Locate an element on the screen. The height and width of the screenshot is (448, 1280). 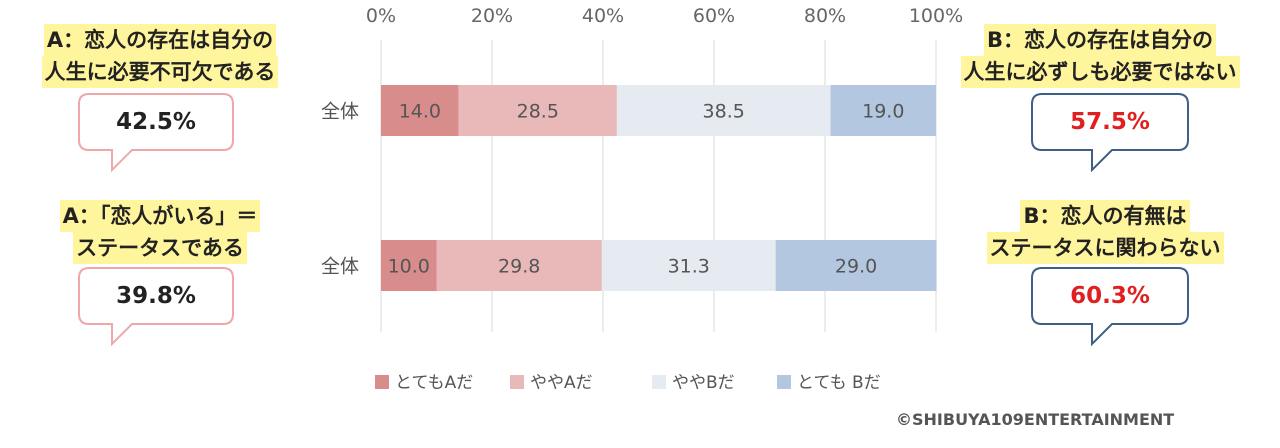
right-value-2: 60.3% is located at coordinates (1110, 296).